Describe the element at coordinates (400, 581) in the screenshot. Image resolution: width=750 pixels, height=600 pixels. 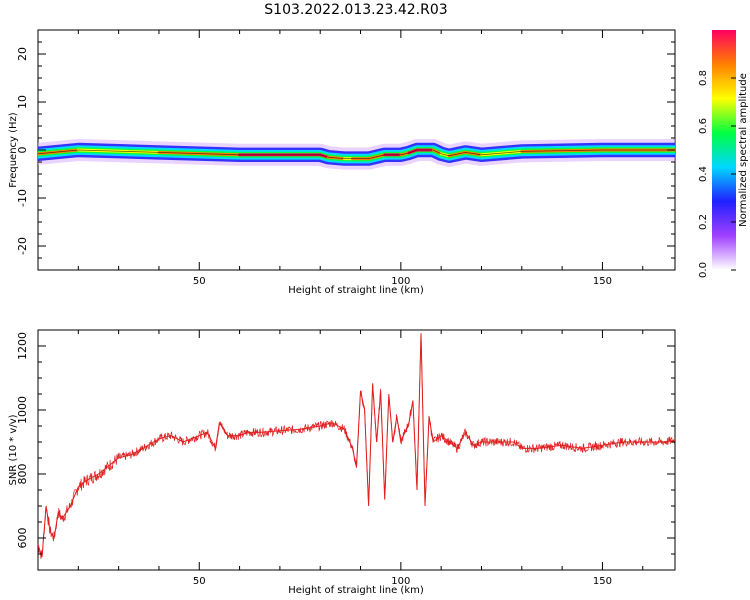
I see `snr-xtick-label: 100` at that location.